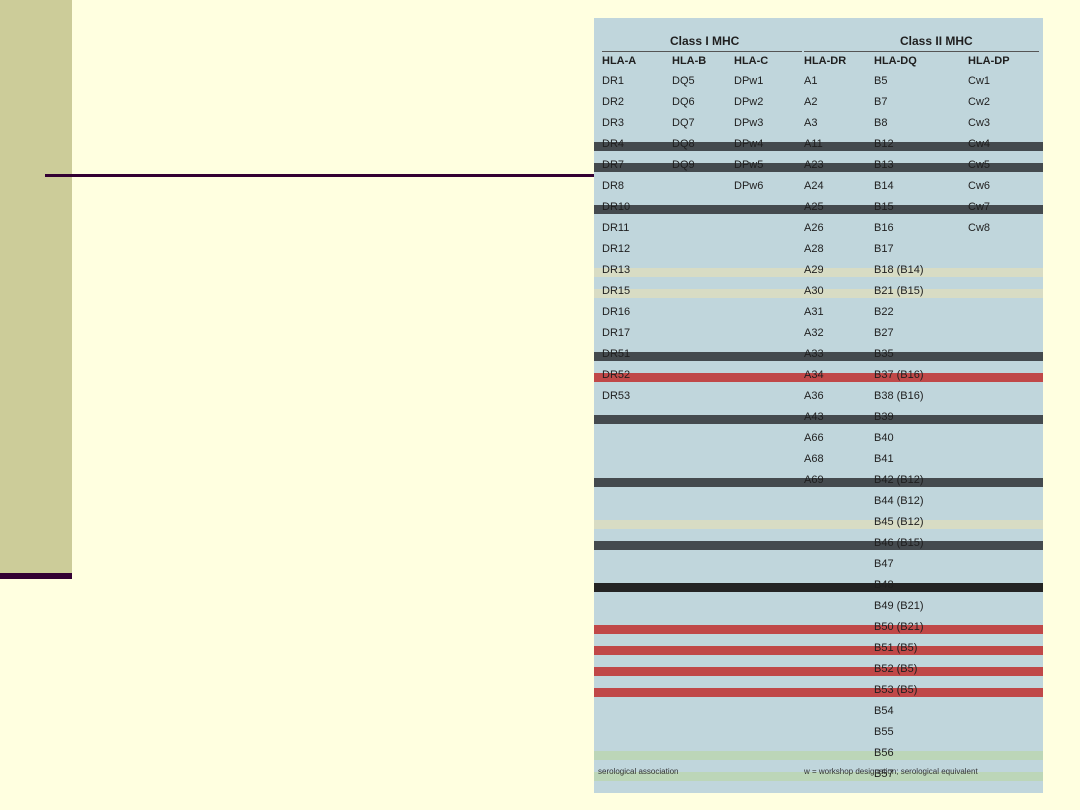 The image size is (1080, 810). What do you see at coordinates (814, 480) in the screenshot?
I see `table-cell: A69` at bounding box center [814, 480].